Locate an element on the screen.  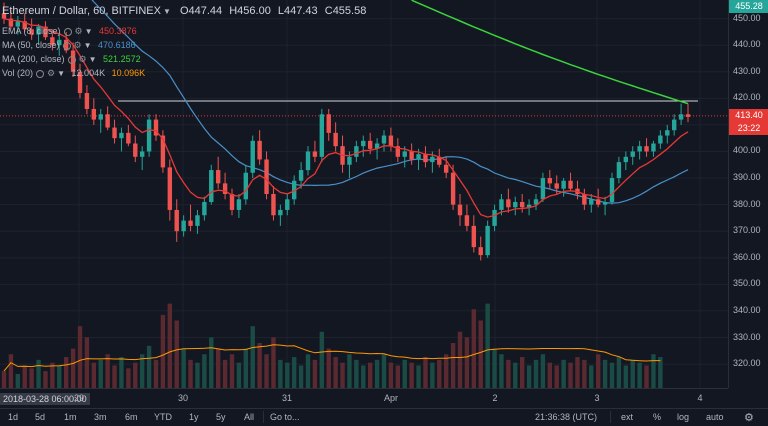
range-ytd-button: YTD is located at coordinates (163, 417).